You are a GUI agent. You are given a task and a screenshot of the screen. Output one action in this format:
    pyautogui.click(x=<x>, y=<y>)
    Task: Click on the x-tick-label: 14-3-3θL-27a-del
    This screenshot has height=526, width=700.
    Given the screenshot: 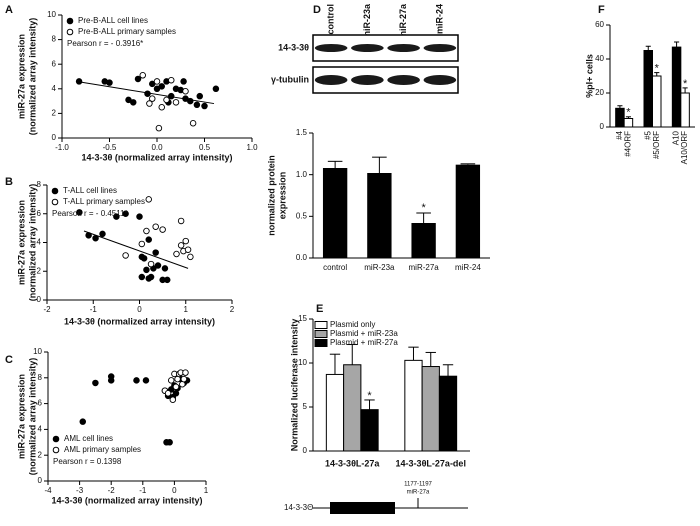 What is the action you would take?
    pyautogui.click(x=431, y=463)
    